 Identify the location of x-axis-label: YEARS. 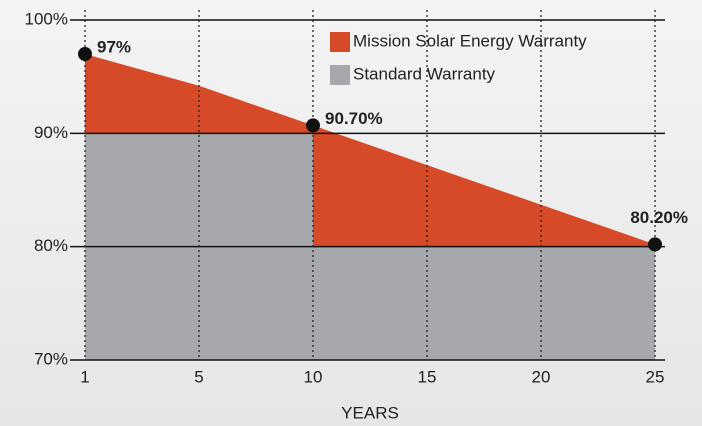
(370, 412).